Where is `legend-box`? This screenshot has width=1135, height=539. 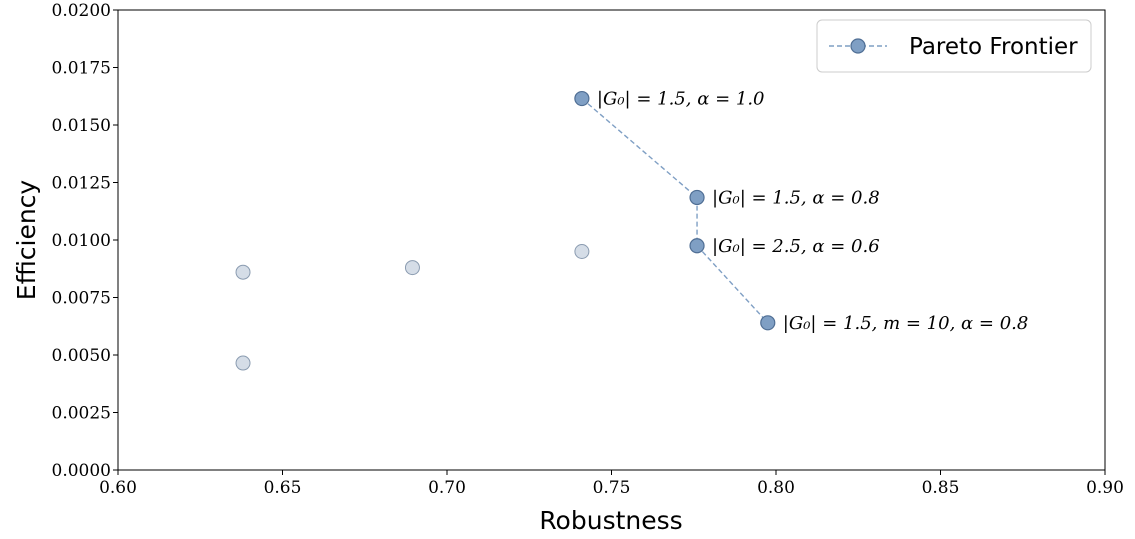
legend-box is located at coordinates (954, 46).